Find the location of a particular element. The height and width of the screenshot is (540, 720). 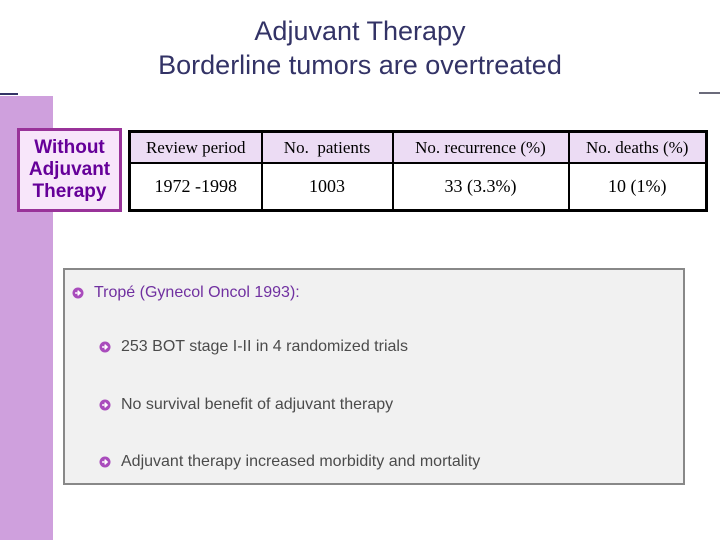

header-no-recurrence: No. recurrence (%) is located at coordinates (480, 147).